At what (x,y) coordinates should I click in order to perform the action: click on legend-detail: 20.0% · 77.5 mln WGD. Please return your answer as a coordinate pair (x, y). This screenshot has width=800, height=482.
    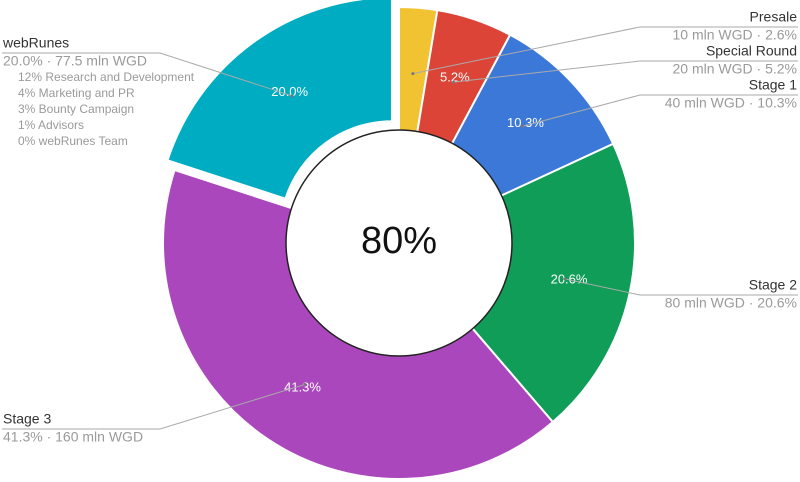
    Looking at the image, I should click on (75, 61).